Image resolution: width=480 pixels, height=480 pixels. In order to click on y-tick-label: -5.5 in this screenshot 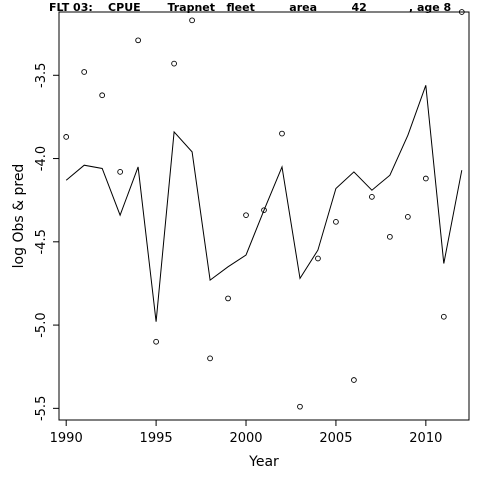, I will do `click(41, 408)`.